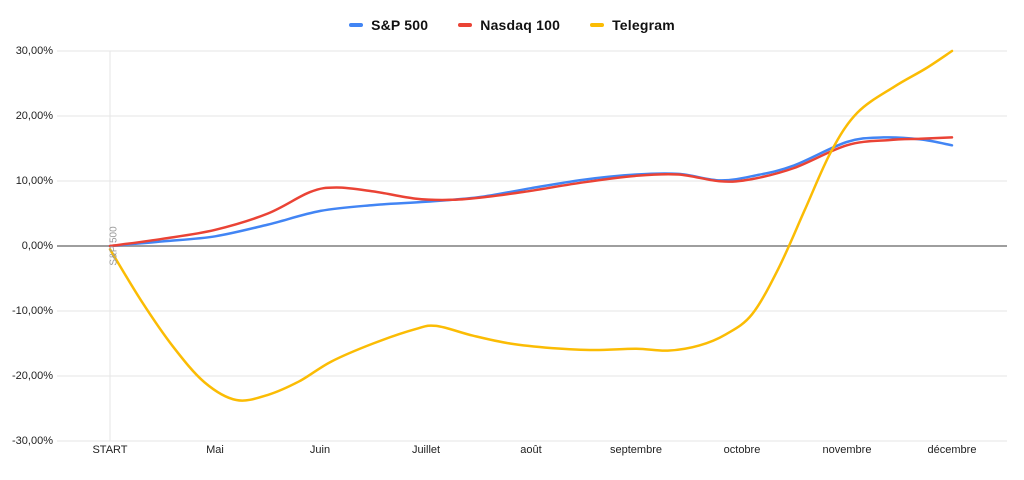 The width and height of the screenshot is (1024, 480). Describe the element at coordinates (215, 450) in the screenshot. I see `x-label-mai: Mai` at that location.